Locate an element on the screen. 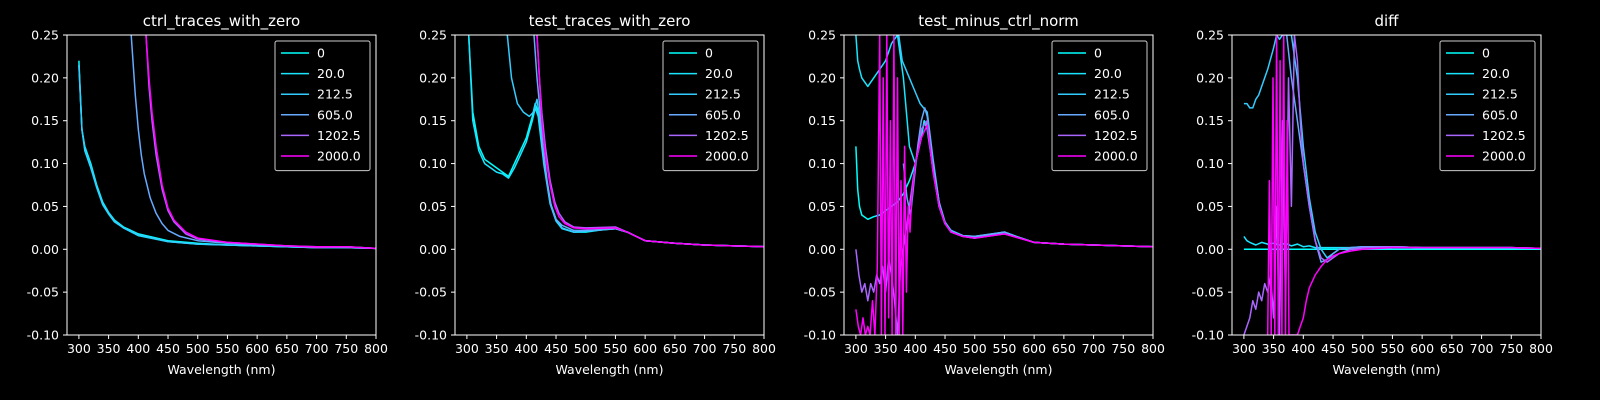 The width and height of the screenshot is (1600, 400). chart-title: ctrl_traces_with_zero is located at coordinates (221, 21).